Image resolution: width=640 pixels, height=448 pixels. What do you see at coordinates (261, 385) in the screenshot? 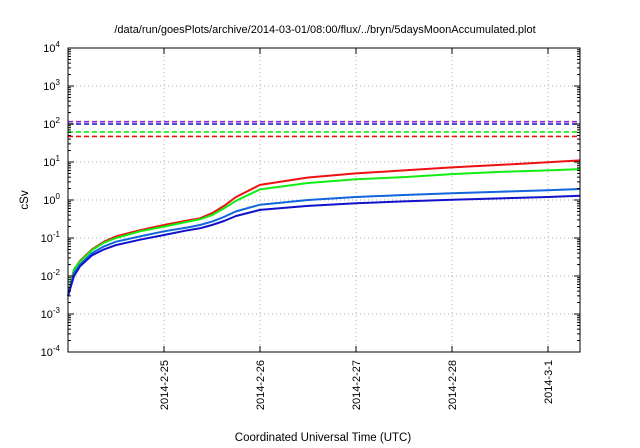
I see `x-tick-label: 2014-2-26` at bounding box center [261, 385].